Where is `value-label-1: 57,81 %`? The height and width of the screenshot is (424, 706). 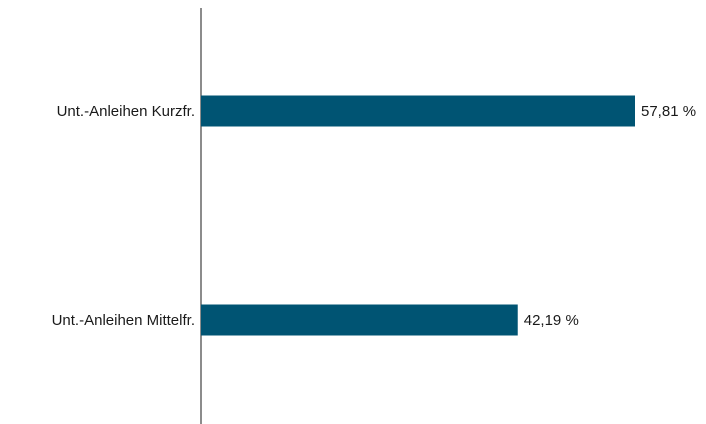 value-label-1: 57,81 % is located at coordinates (668, 111).